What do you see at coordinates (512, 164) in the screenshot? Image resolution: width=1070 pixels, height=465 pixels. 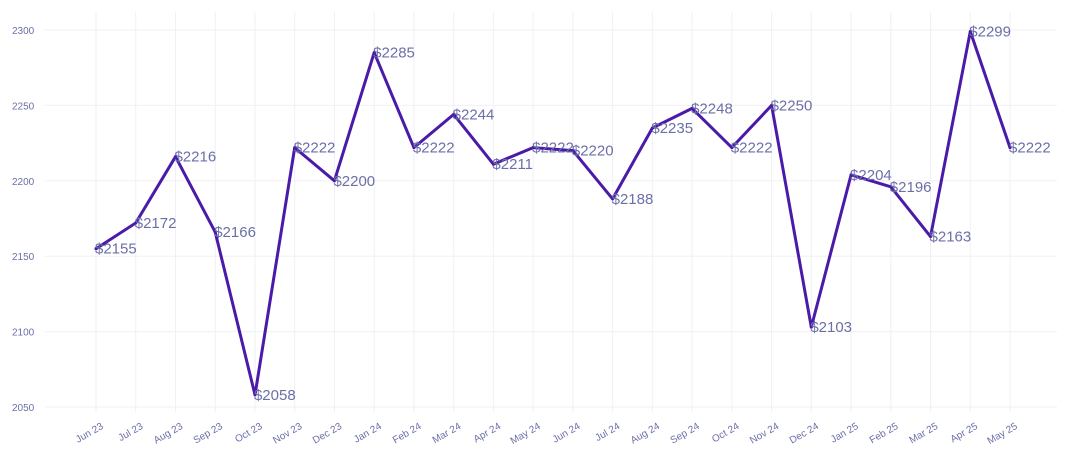 I see `data-label: $2211` at bounding box center [512, 164].